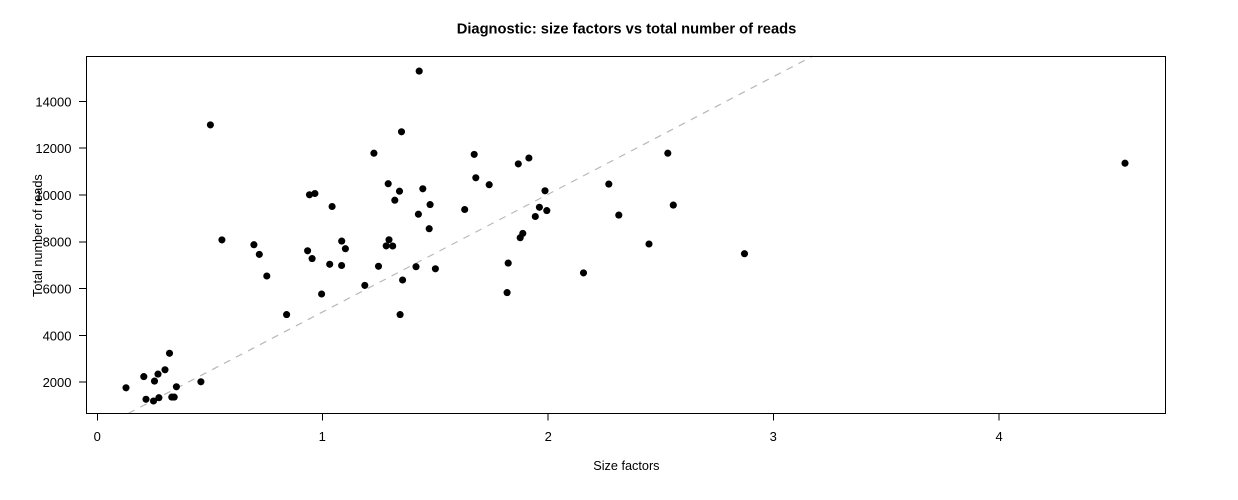 Image resolution: width=1238 pixels, height=500 pixels. Describe the element at coordinates (998, 436) in the screenshot. I see `svg-text: 4` at that location.